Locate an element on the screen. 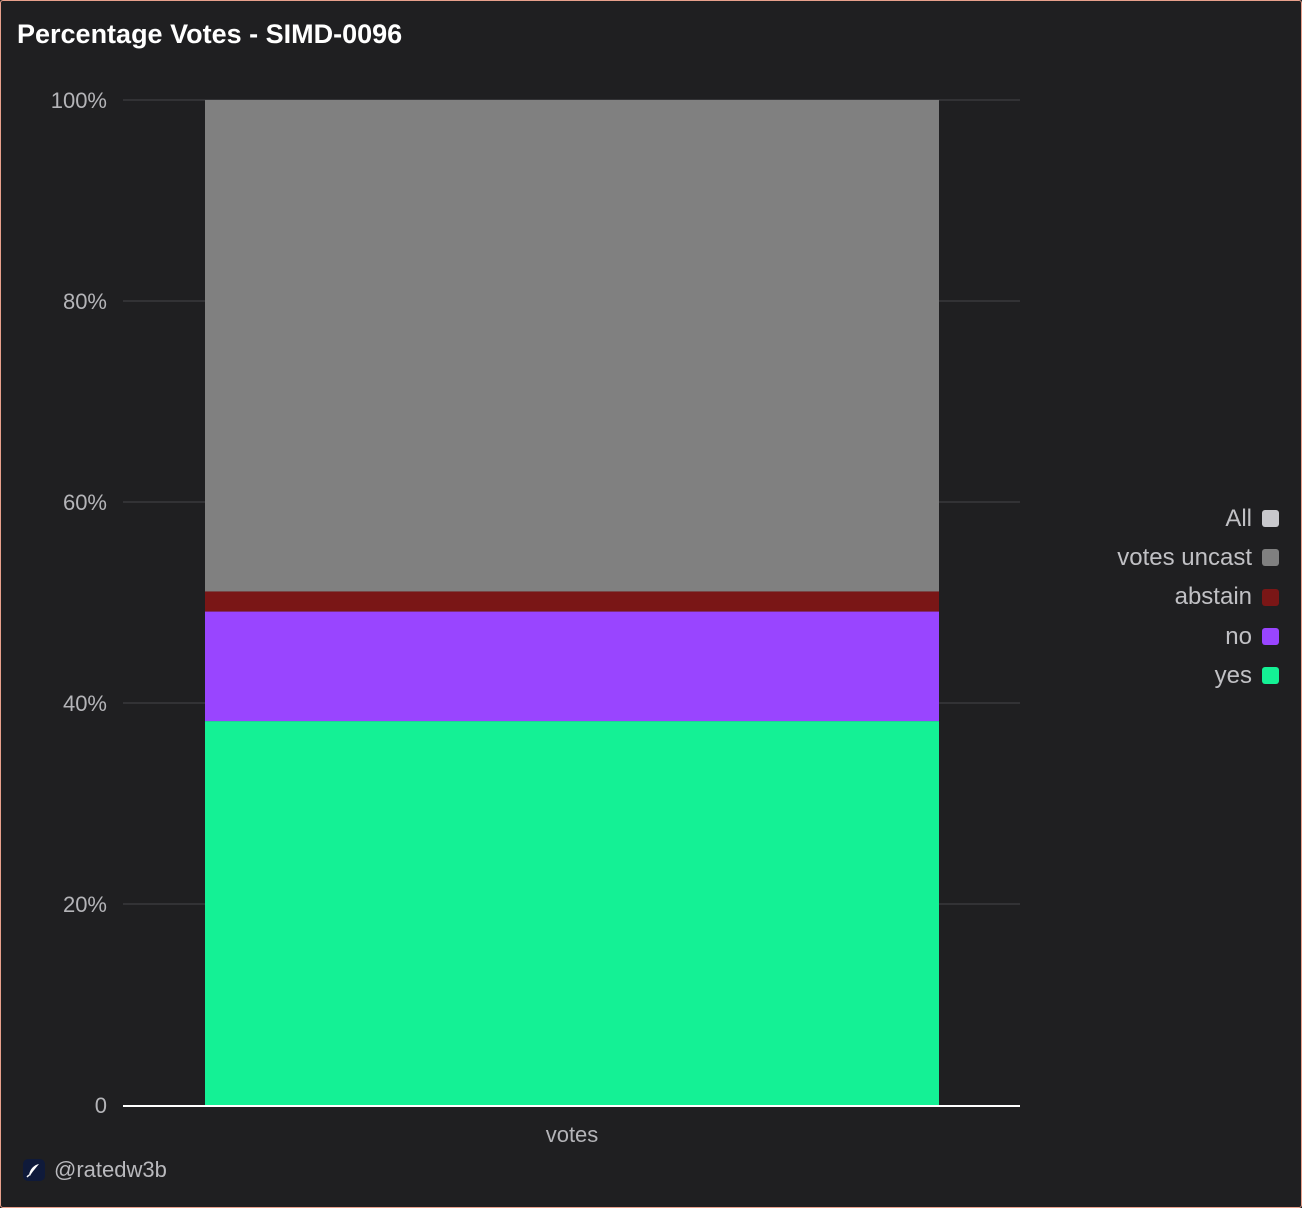 The width and height of the screenshot is (1302, 1208). y-tick-label: 100% is located at coordinates (79, 100).